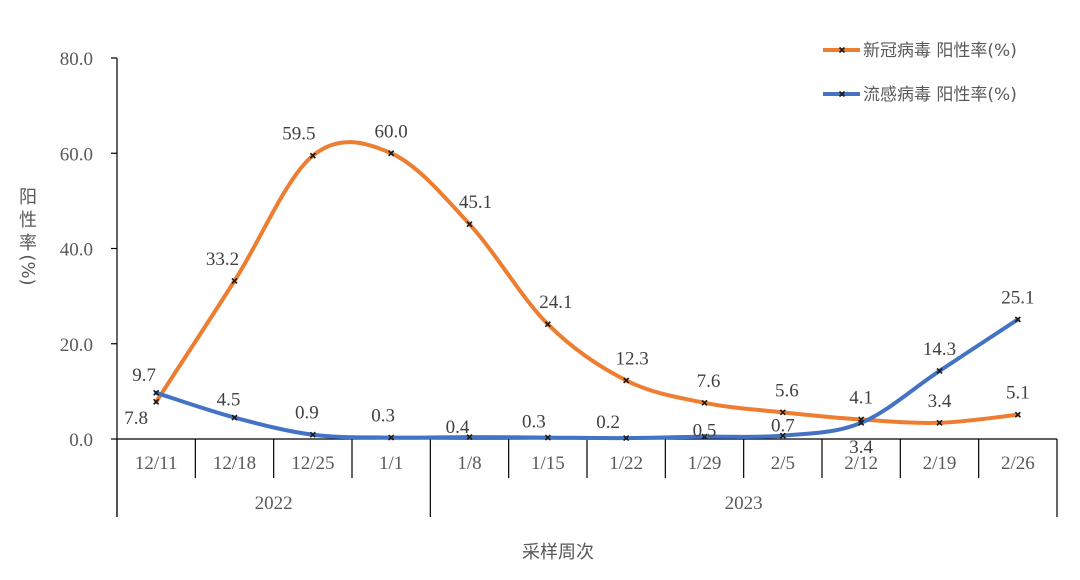 The height and width of the screenshot is (580, 1080). What do you see at coordinates (28, 197) in the screenshot?
I see `svg-text: 阳` at bounding box center [28, 197].